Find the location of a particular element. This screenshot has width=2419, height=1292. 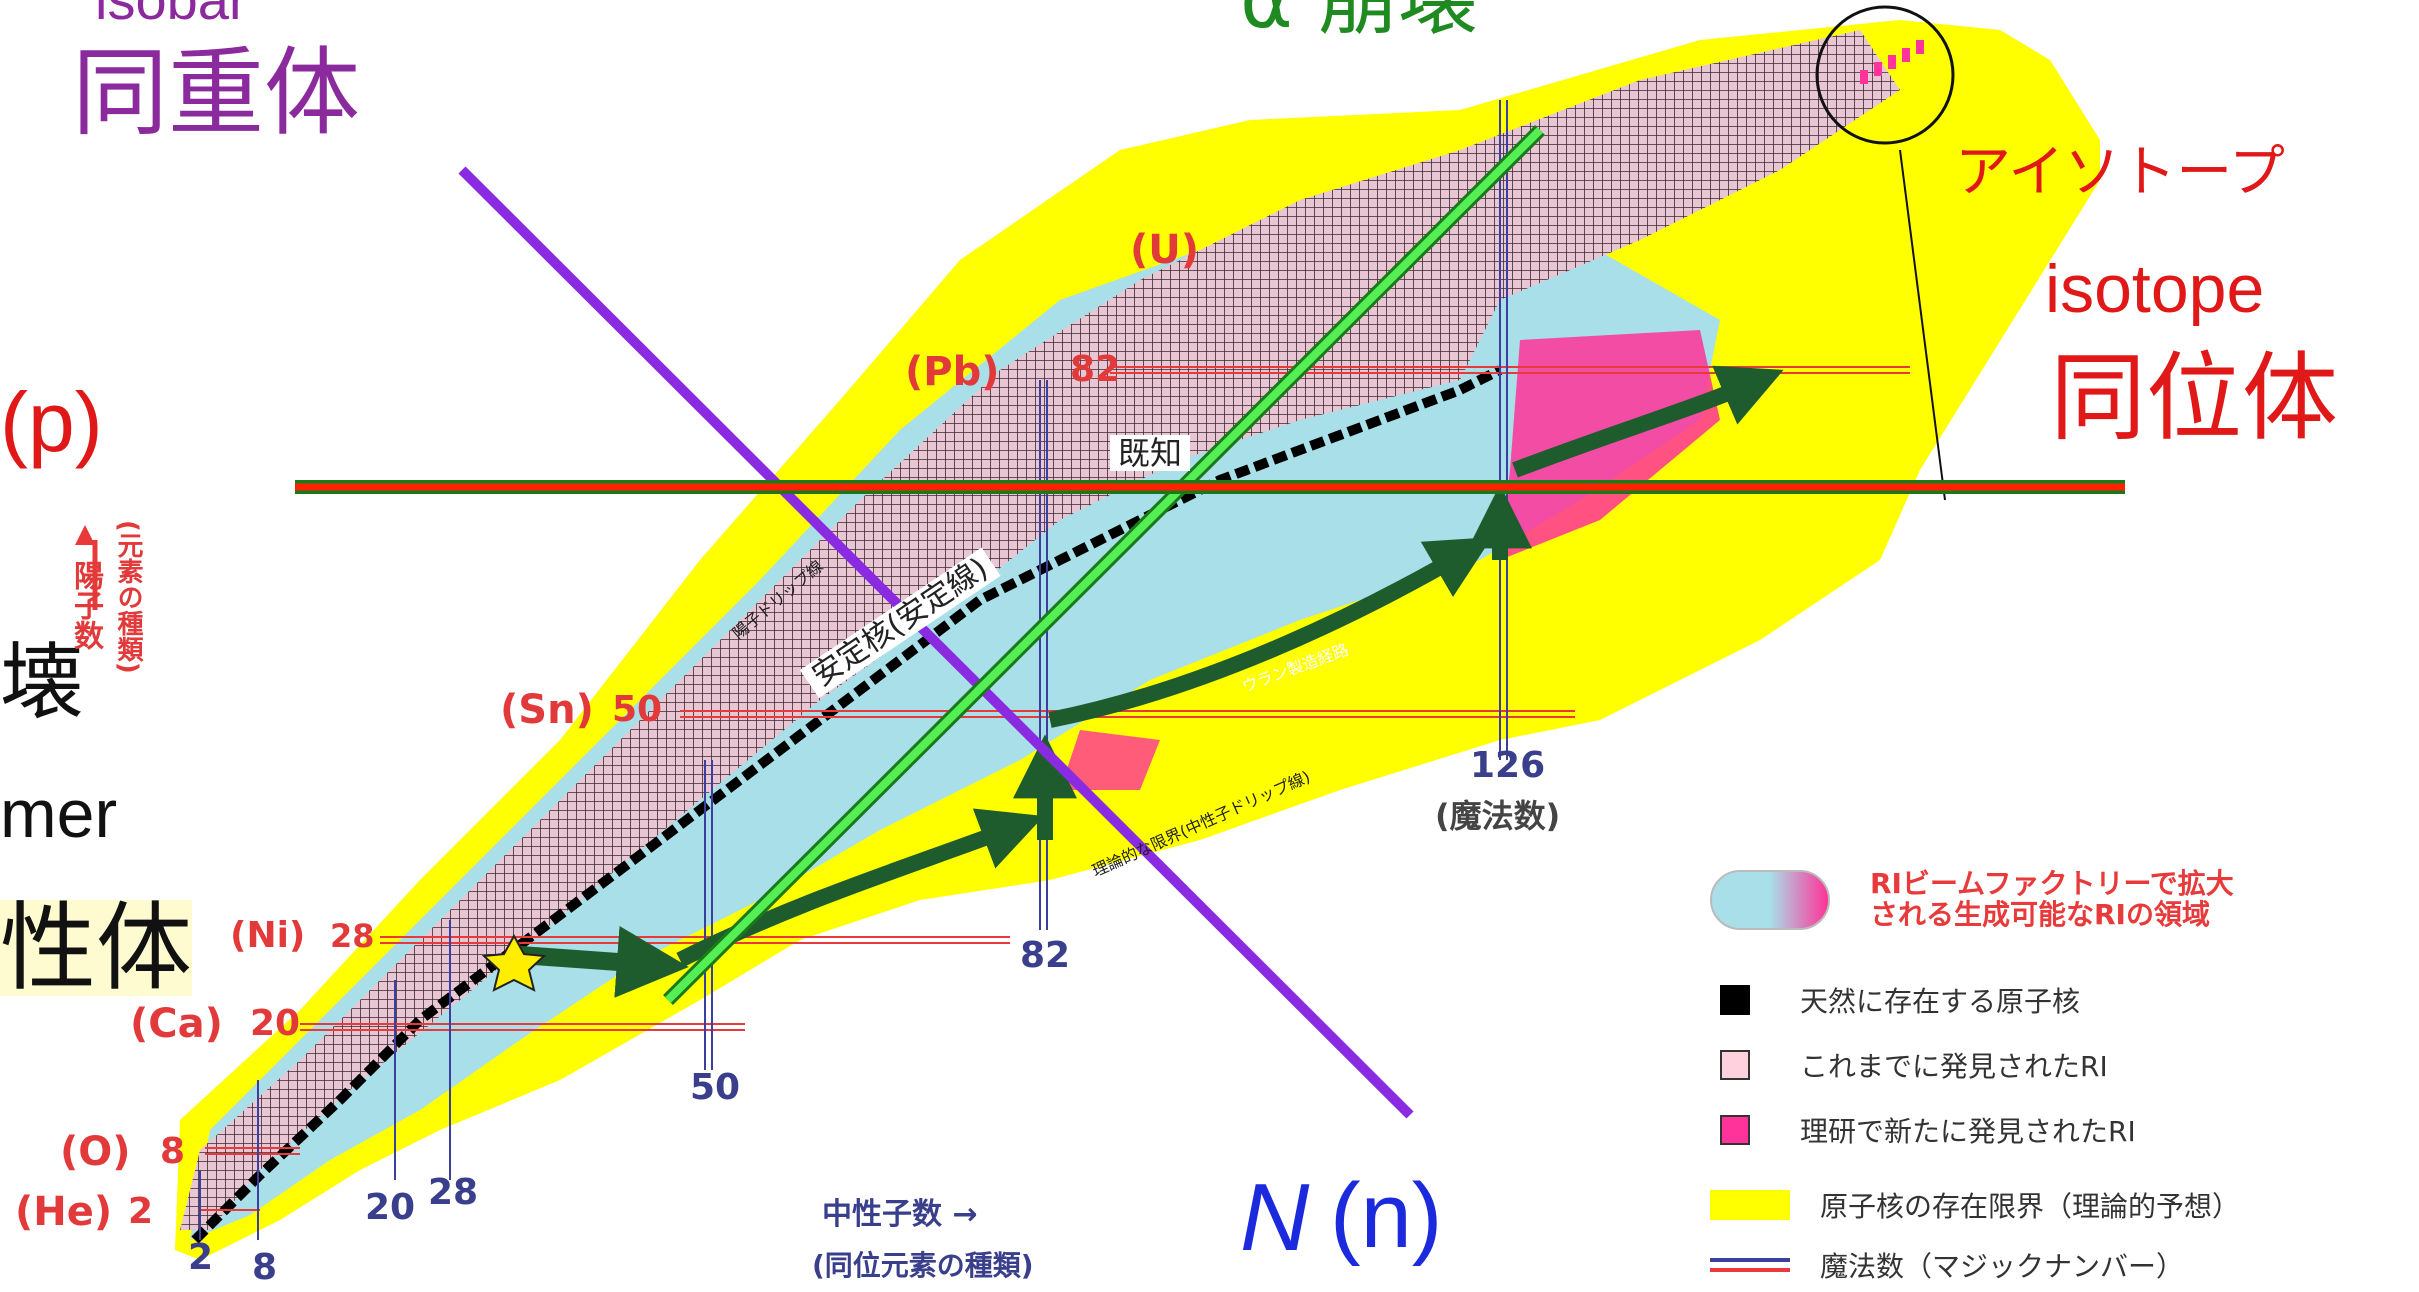

legend-text-discovered: これまでに発見されたRI is located at coordinates (1954, 1066).